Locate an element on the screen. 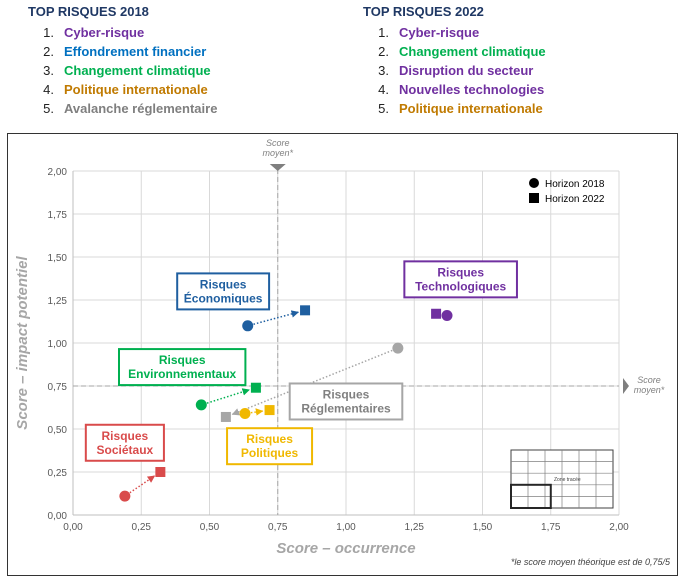 This screenshot has height=585, width=689. category-label: Risques Sociétaux is located at coordinates (125, 443).